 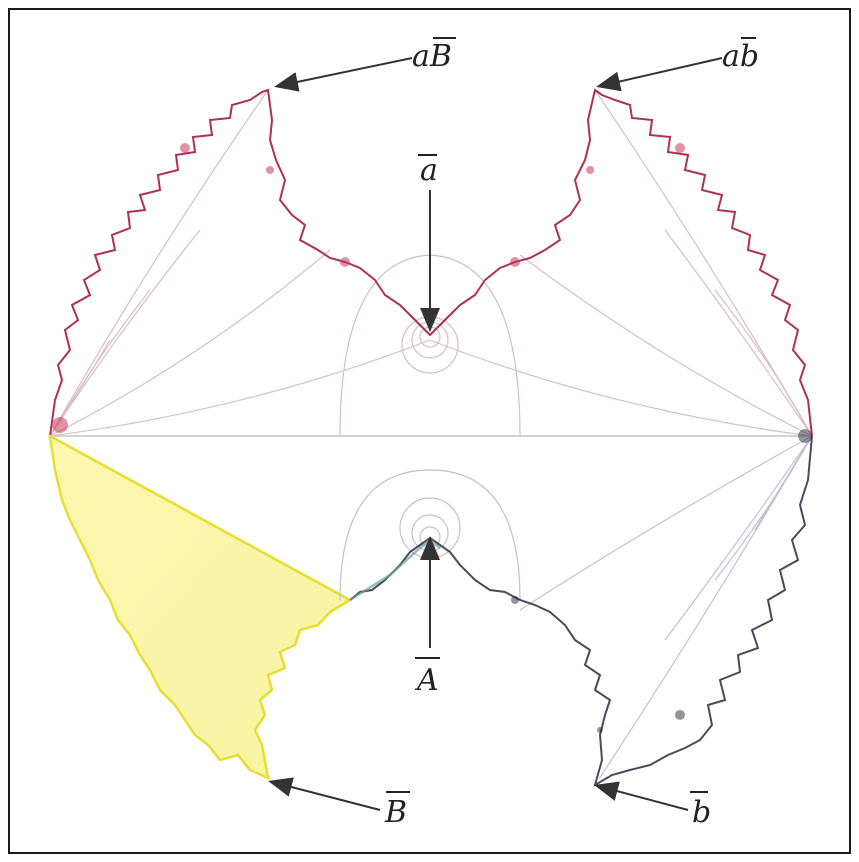 I want to click on svg-text: a, so click(x=429, y=170).